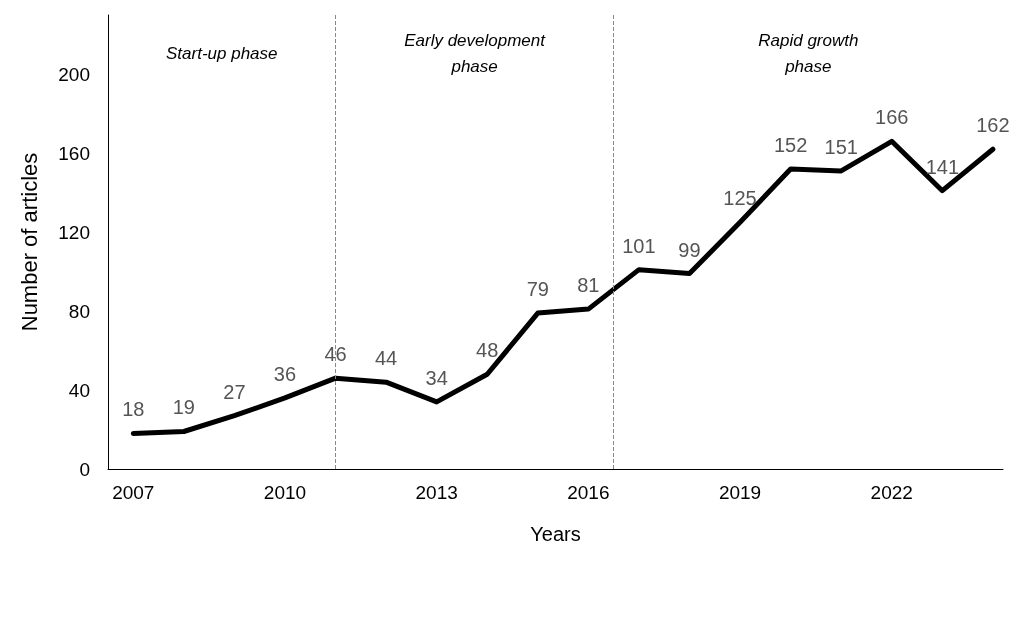  I want to click on data-label: 162, so click(993, 125).